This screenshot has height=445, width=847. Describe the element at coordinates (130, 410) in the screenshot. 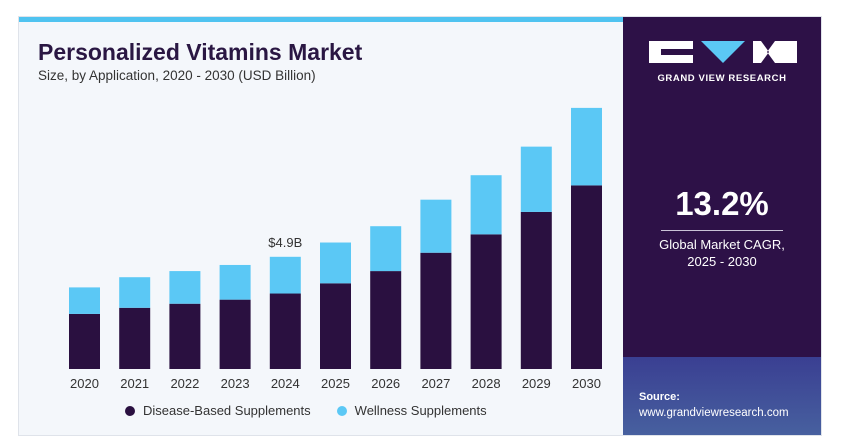

I see `legend-swatch-disease` at that location.